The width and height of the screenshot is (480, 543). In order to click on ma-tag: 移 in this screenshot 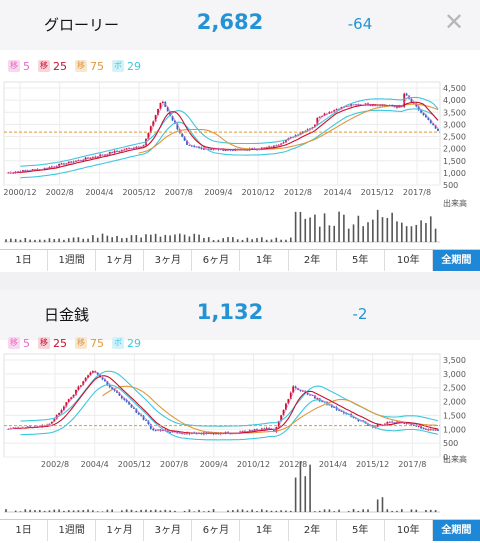, I will do `click(14, 66)`.